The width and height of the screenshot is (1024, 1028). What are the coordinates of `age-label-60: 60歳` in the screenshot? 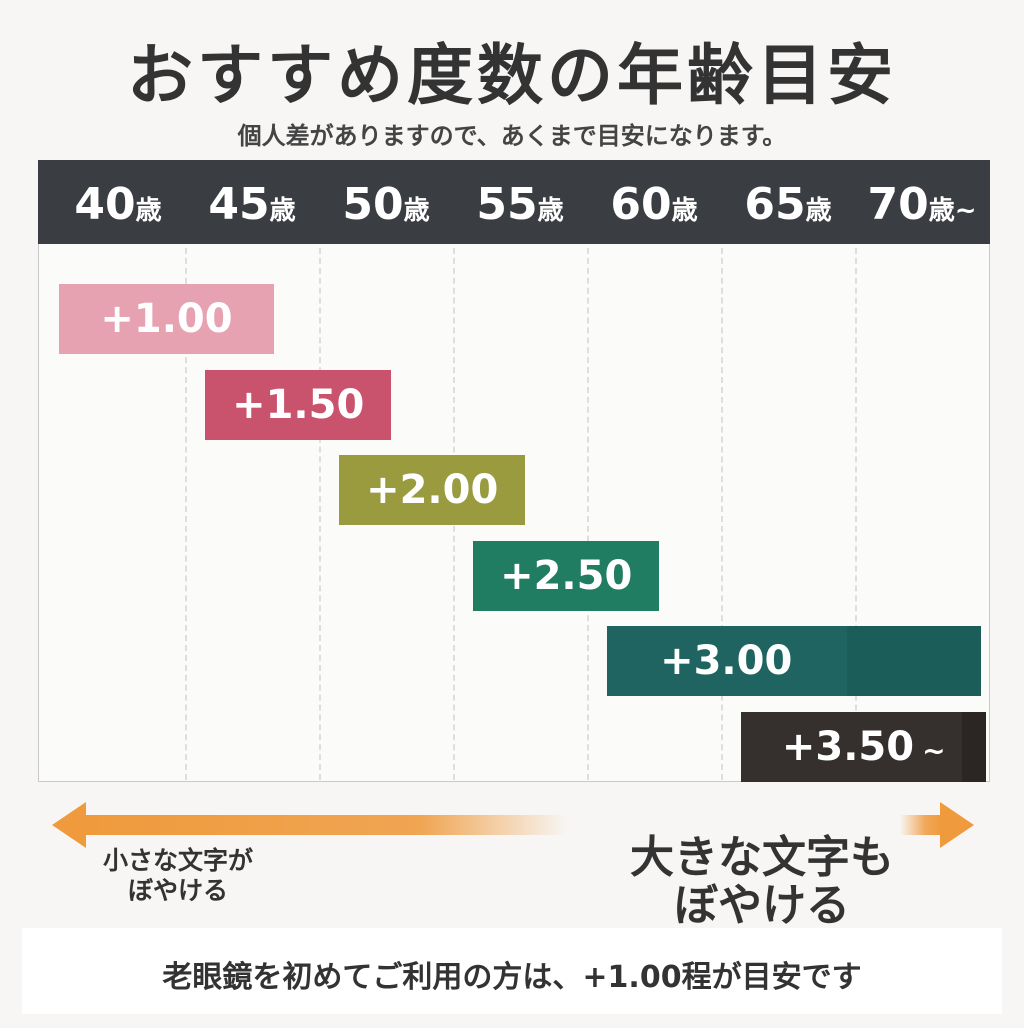 It's located at (653, 205).